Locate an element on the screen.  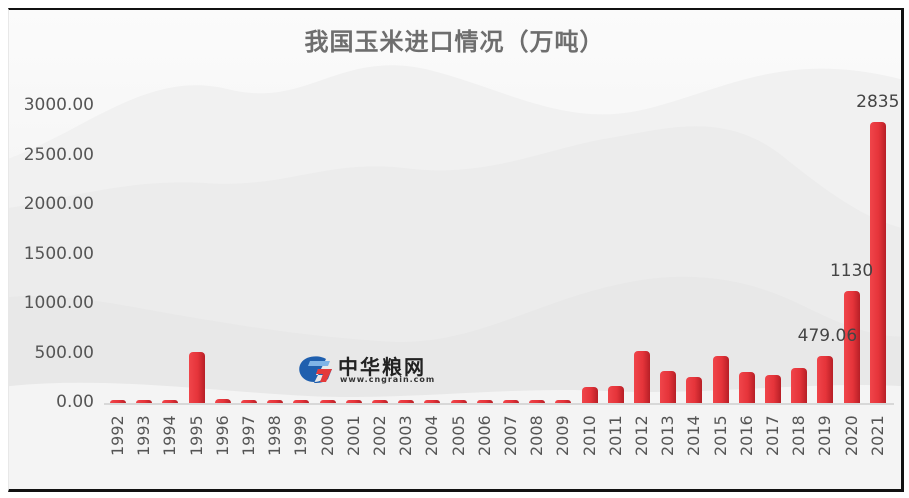
bar-2011 is located at coordinates (615, 394).